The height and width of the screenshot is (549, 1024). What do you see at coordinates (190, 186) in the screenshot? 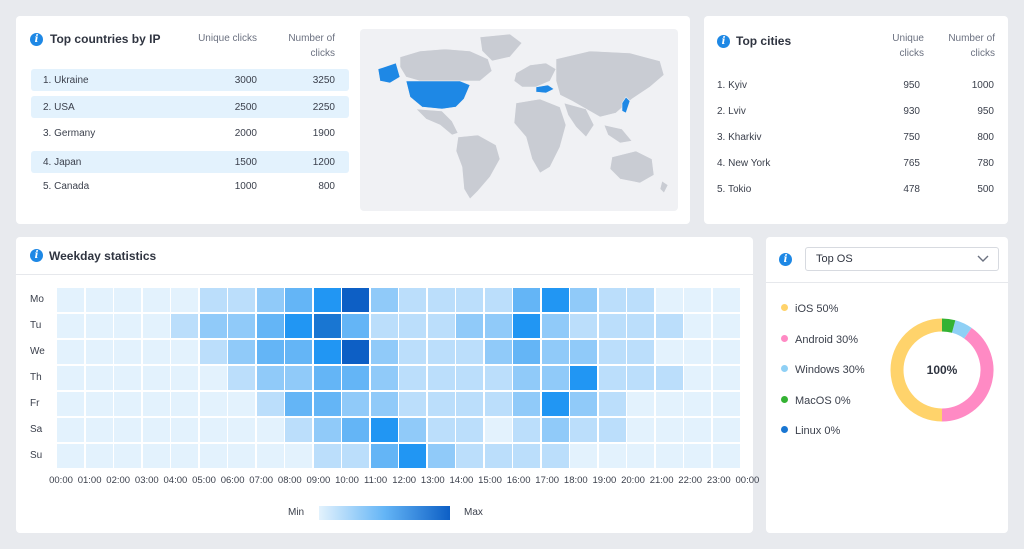
I see `country-row: 5. Canada 1000 800` at bounding box center [190, 186].